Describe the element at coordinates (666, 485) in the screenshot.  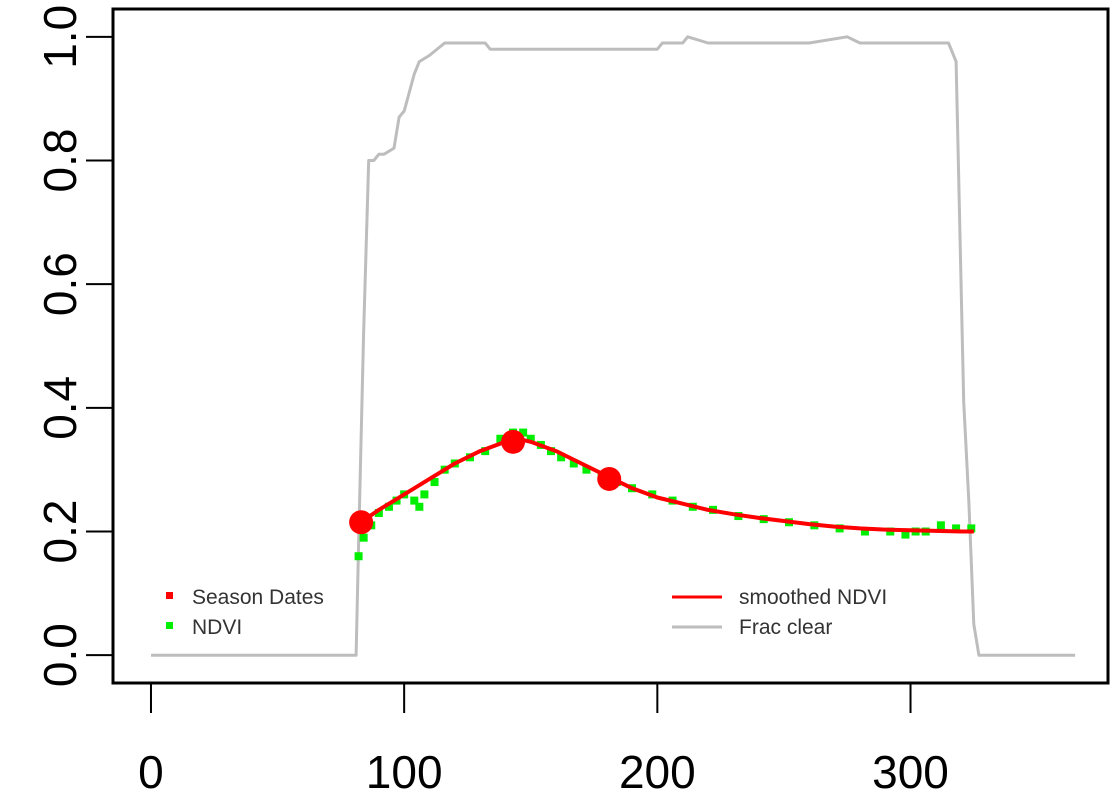
I see `smoothed-ndvi-line` at that location.